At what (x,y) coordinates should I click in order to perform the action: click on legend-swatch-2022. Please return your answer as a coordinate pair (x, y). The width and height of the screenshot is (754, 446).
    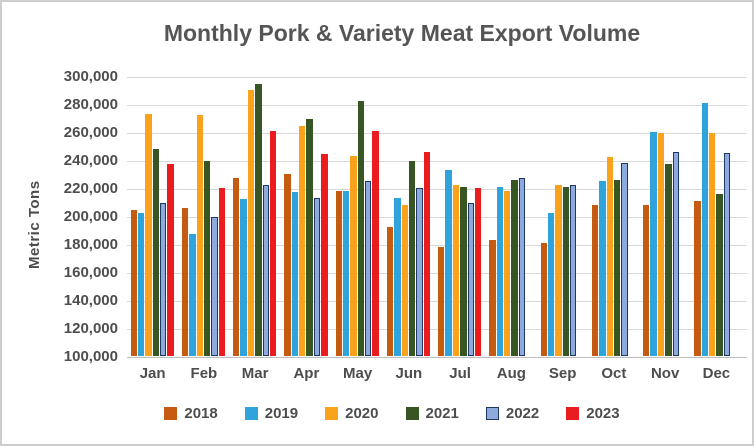
    Looking at the image, I should click on (492, 413).